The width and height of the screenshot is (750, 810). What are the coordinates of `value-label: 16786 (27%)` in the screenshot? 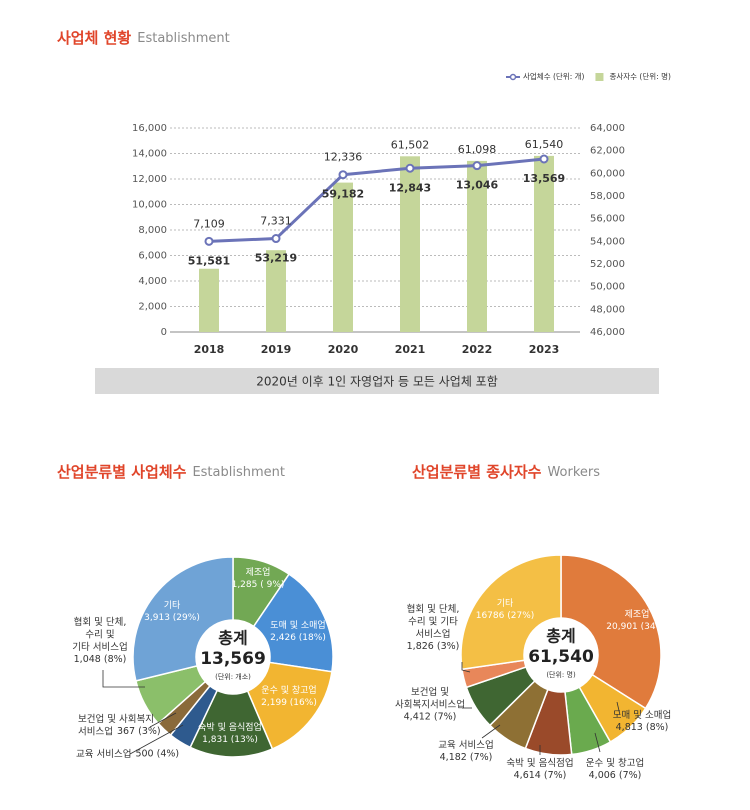 It's located at (505, 616).